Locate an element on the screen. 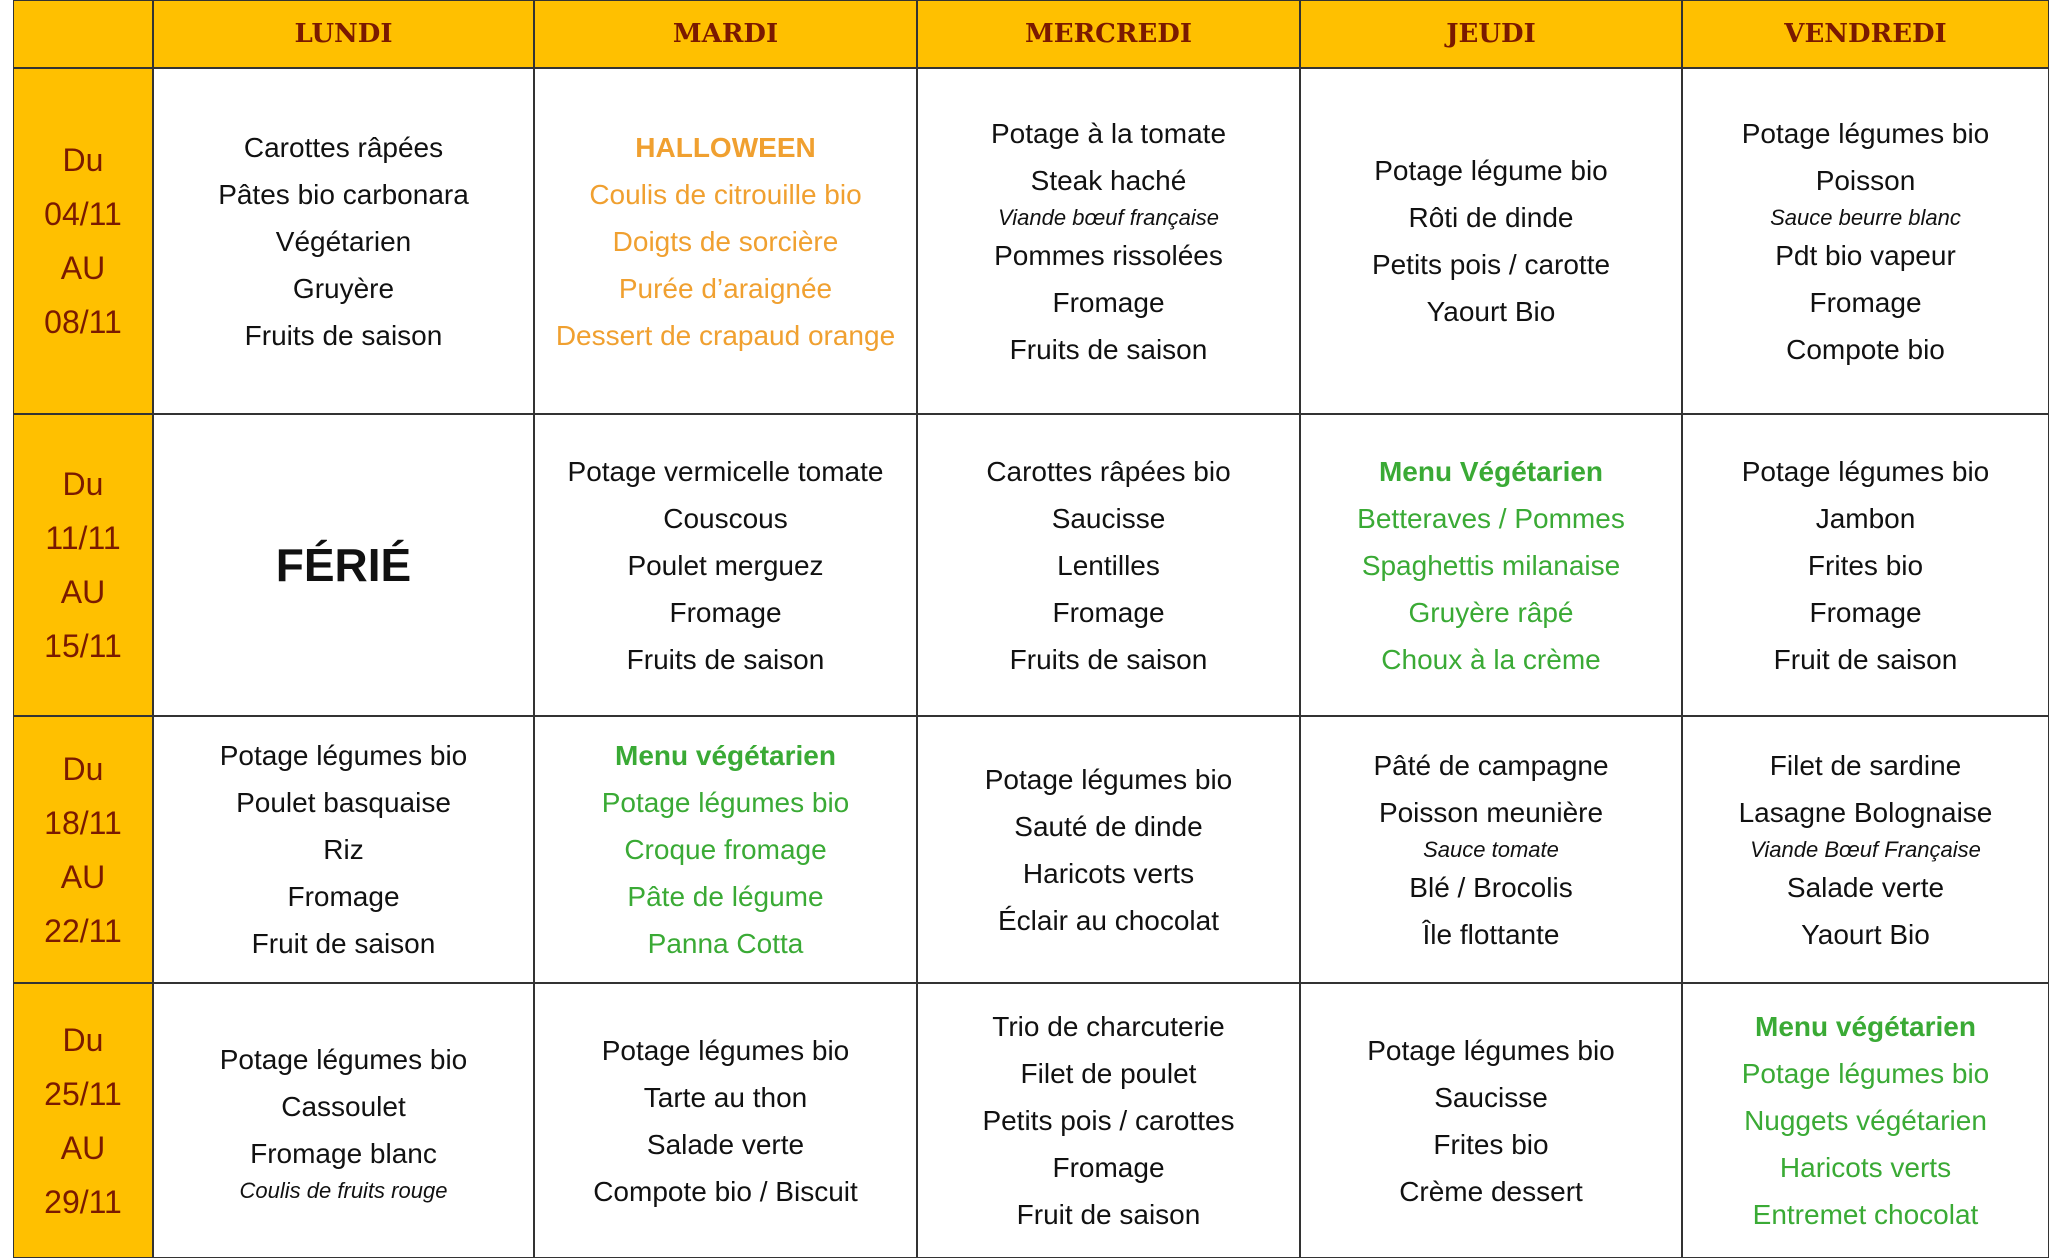  menu-item: Petits pois / carottes is located at coordinates (1108, 1120).